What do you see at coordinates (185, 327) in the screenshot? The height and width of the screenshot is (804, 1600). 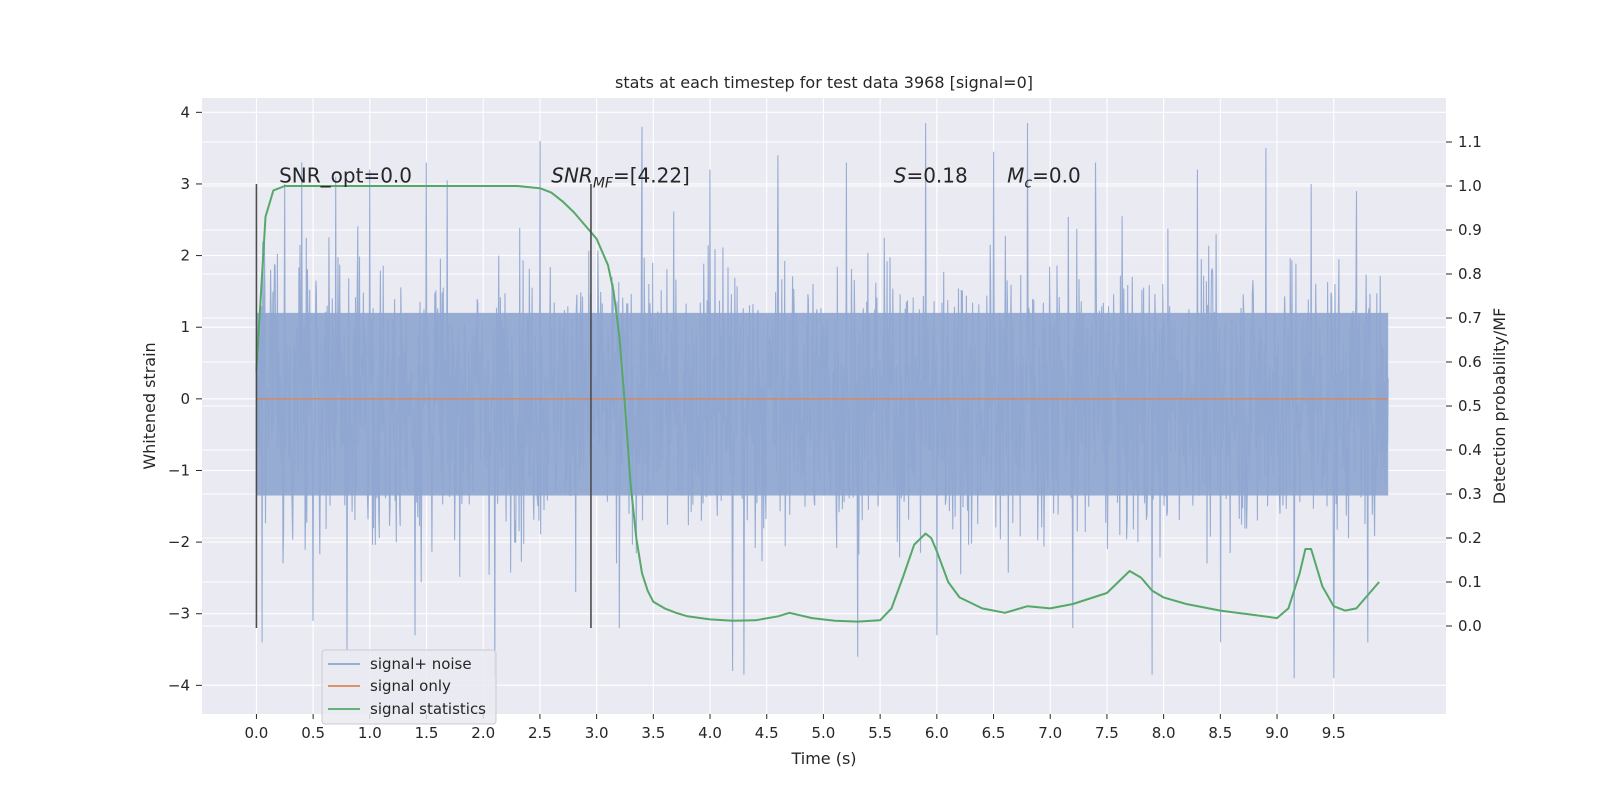 I see `y-tick-label: 1` at bounding box center [185, 327].